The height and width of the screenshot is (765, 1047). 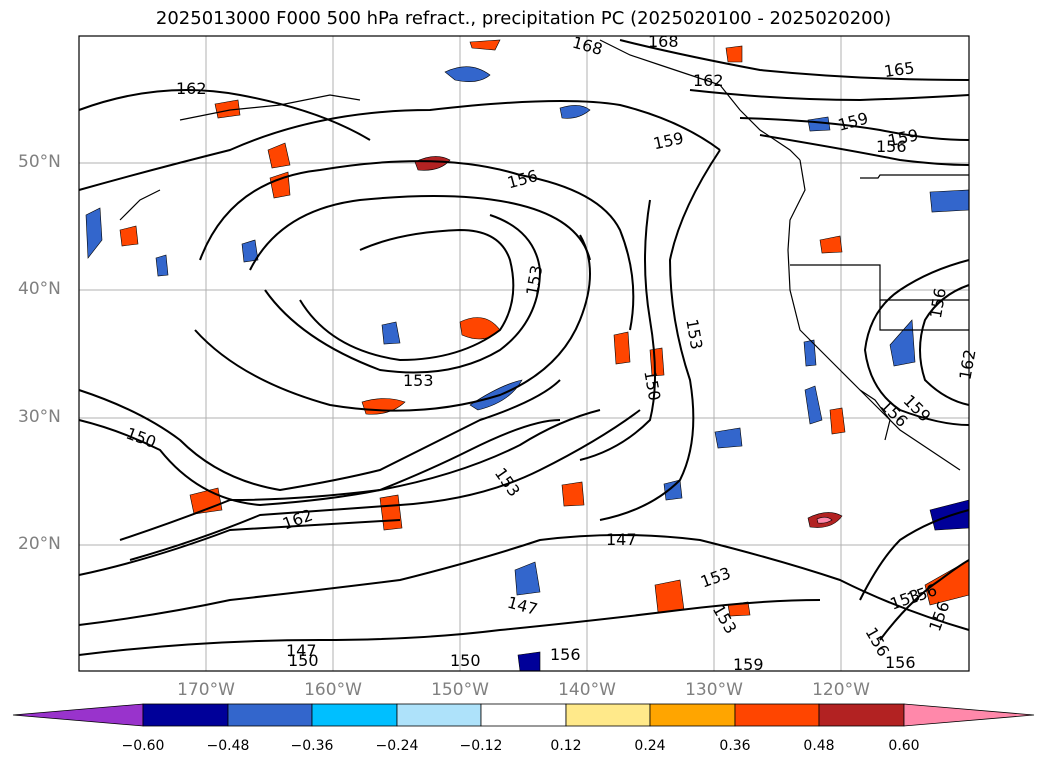 What do you see at coordinates (418, 380) in the screenshot?
I see `contour-label: 153` at bounding box center [418, 380].